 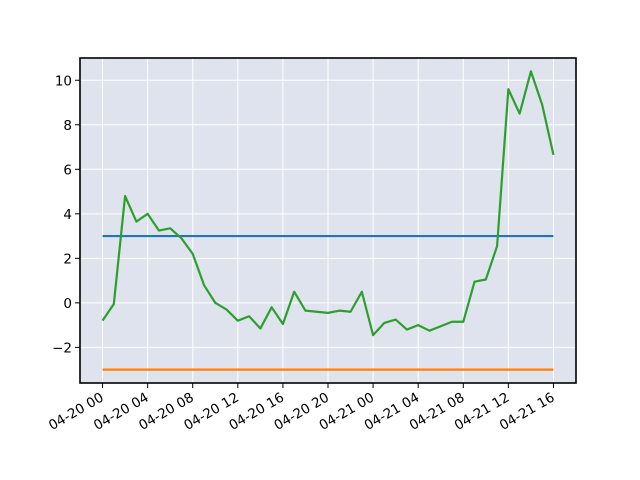 What do you see at coordinates (62, 348) in the screenshot?
I see `y-tick-label: −2` at bounding box center [62, 348].